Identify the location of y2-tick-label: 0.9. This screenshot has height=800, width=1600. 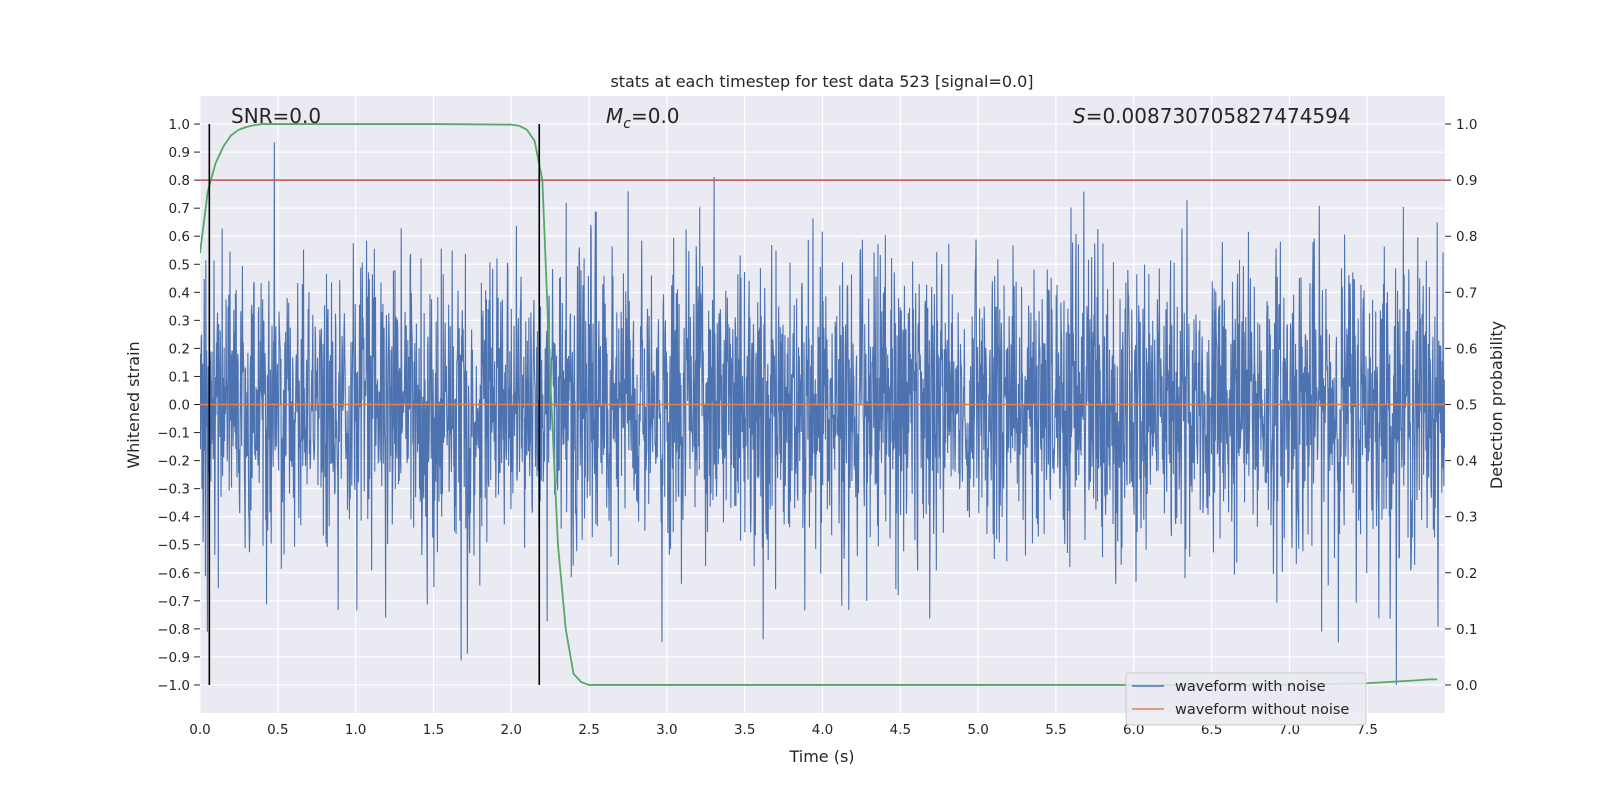
(1466, 181).